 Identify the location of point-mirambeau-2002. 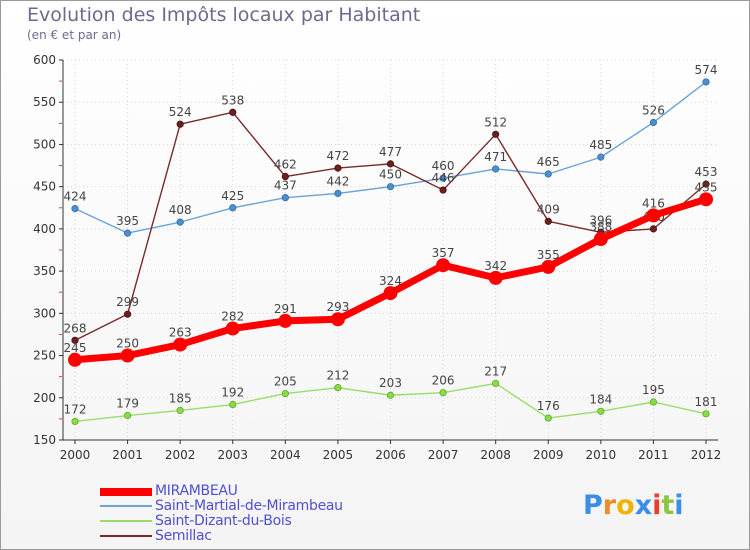
(180, 344).